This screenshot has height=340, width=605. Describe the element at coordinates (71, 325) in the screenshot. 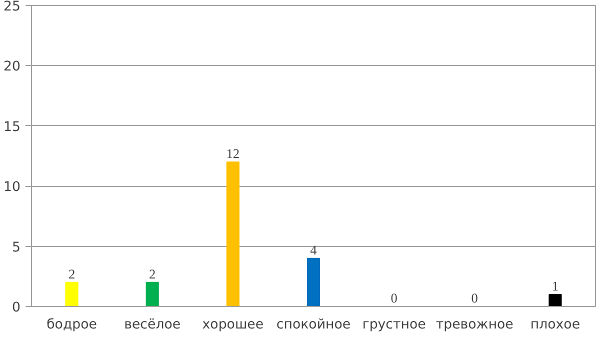

I see `x-tick-label: бодрое` at that location.